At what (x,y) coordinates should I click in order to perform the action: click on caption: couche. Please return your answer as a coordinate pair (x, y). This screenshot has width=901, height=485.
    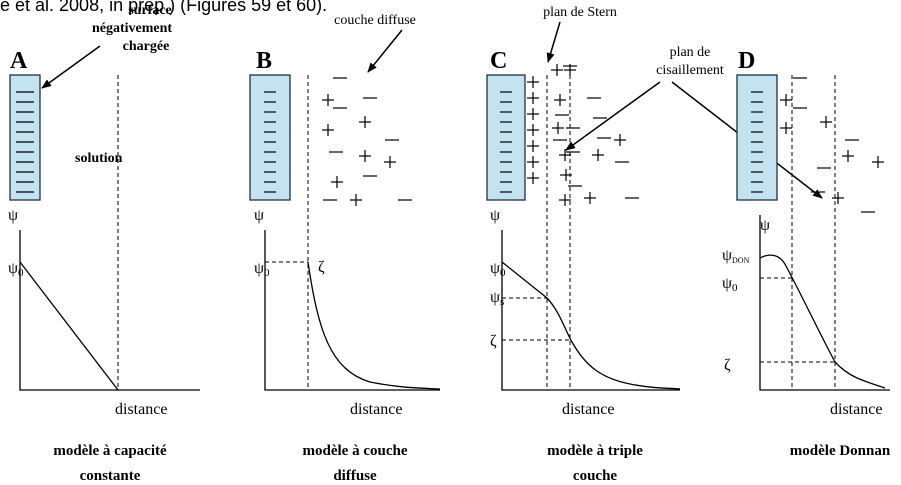
    Looking at the image, I should click on (595, 476).